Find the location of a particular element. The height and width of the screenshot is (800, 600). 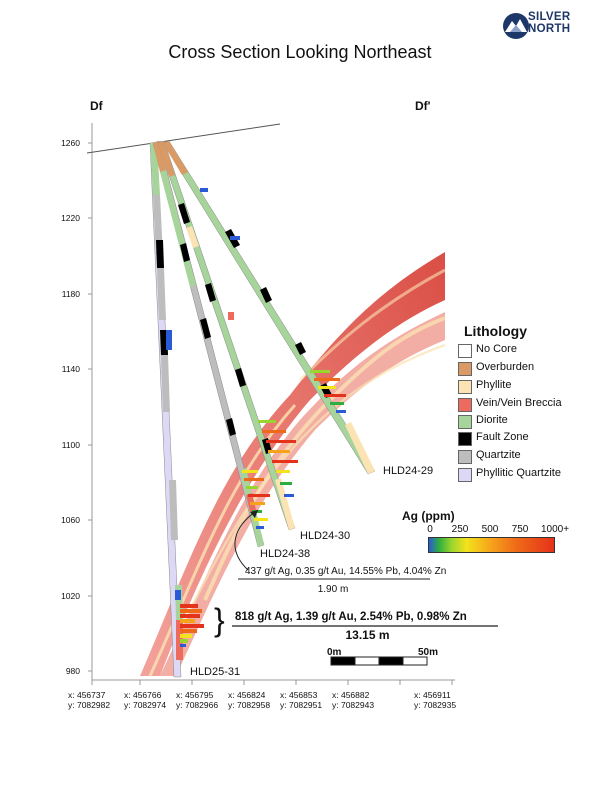

intercept-brace: } is located at coordinates (219, 620).